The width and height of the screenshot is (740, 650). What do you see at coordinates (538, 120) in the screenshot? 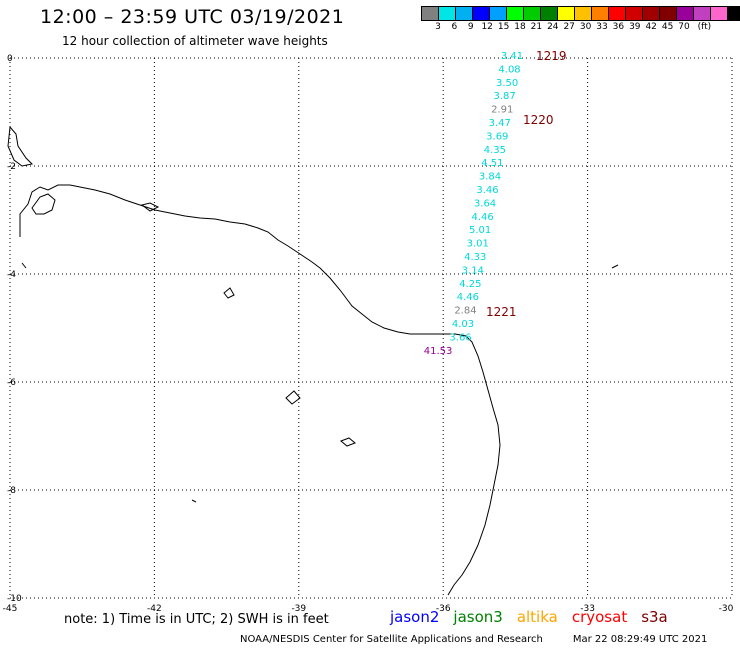
I see `time-label: 1220` at bounding box center [538, 120].